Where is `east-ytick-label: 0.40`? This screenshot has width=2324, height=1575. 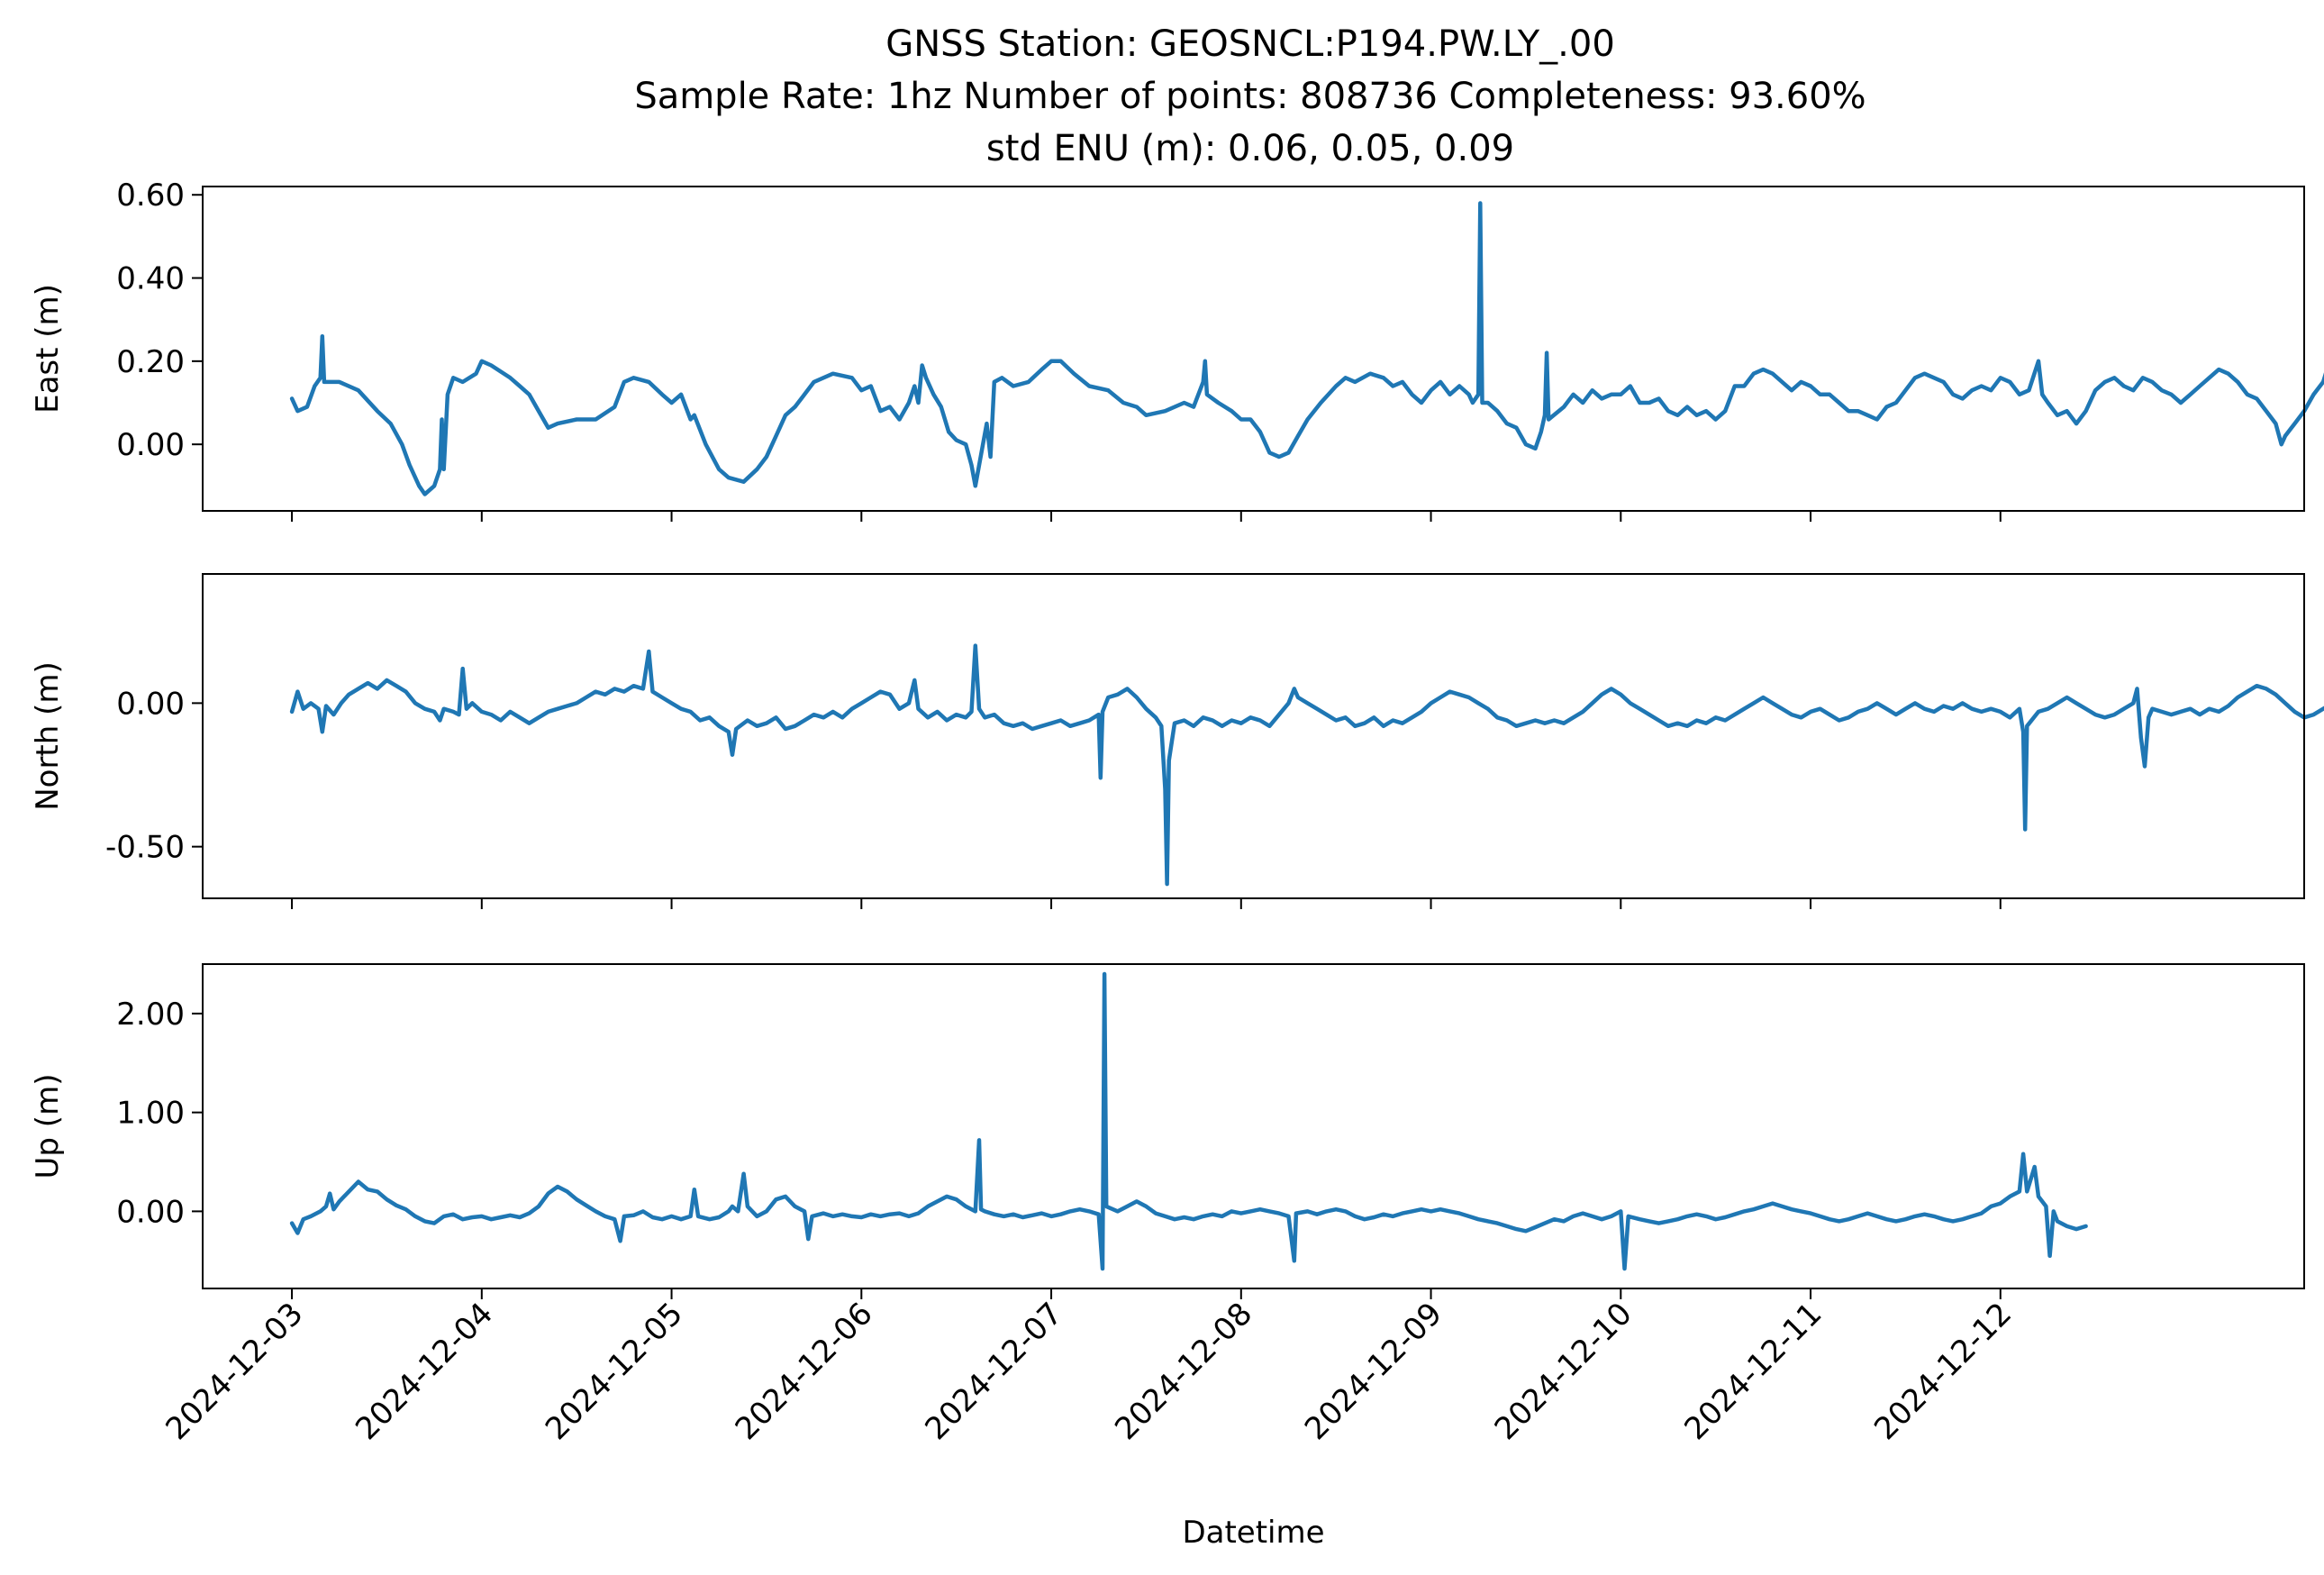
east-ytick-label: 0.40 is located at coordinates (150, 279).